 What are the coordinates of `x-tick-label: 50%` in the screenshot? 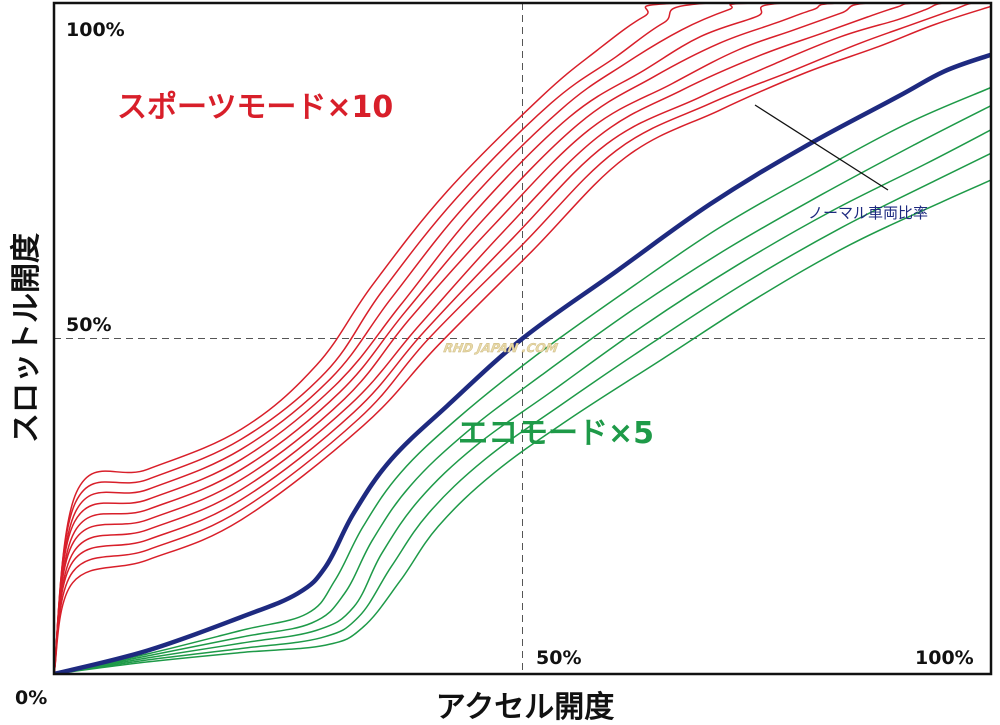 It's located at (558, 658).